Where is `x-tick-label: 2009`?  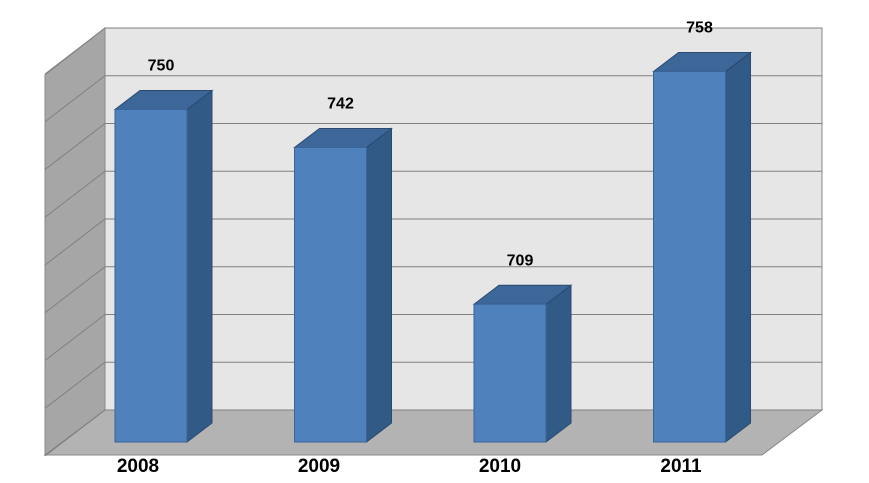 x-tick-label: 2009 is located at coordinates (319, 466).